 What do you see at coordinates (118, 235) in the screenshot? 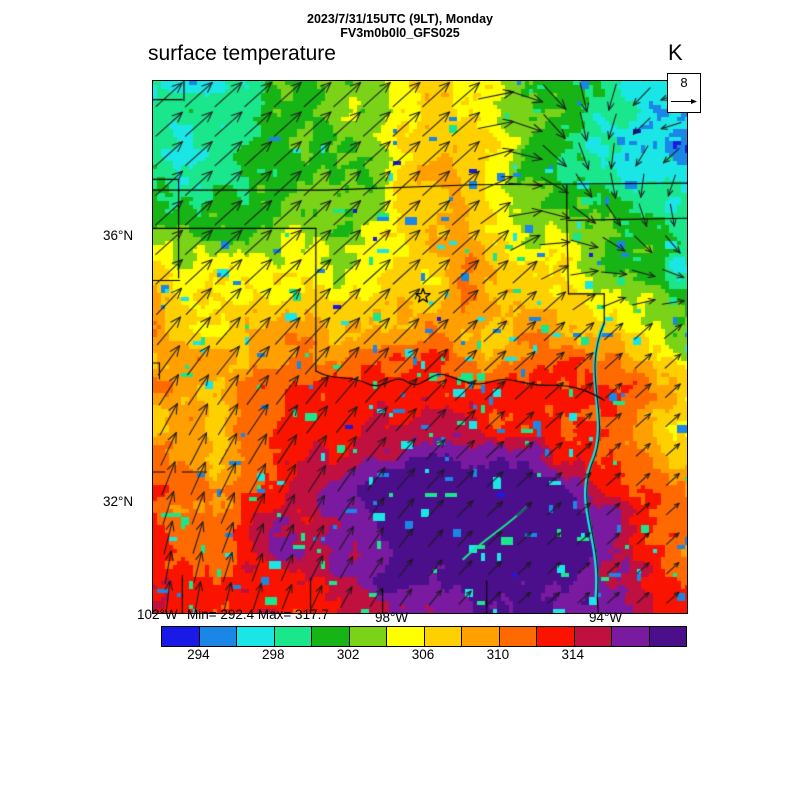
I see `lat-label-36N: 36°N` at bounding box center [118, 235].